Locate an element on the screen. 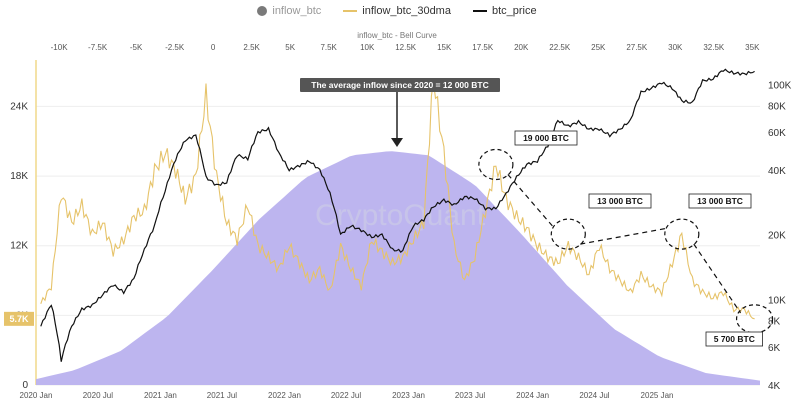 The width and height of the screenshot is (794, 400). right-tick-label: 100K is located at coordinates (780, 85).